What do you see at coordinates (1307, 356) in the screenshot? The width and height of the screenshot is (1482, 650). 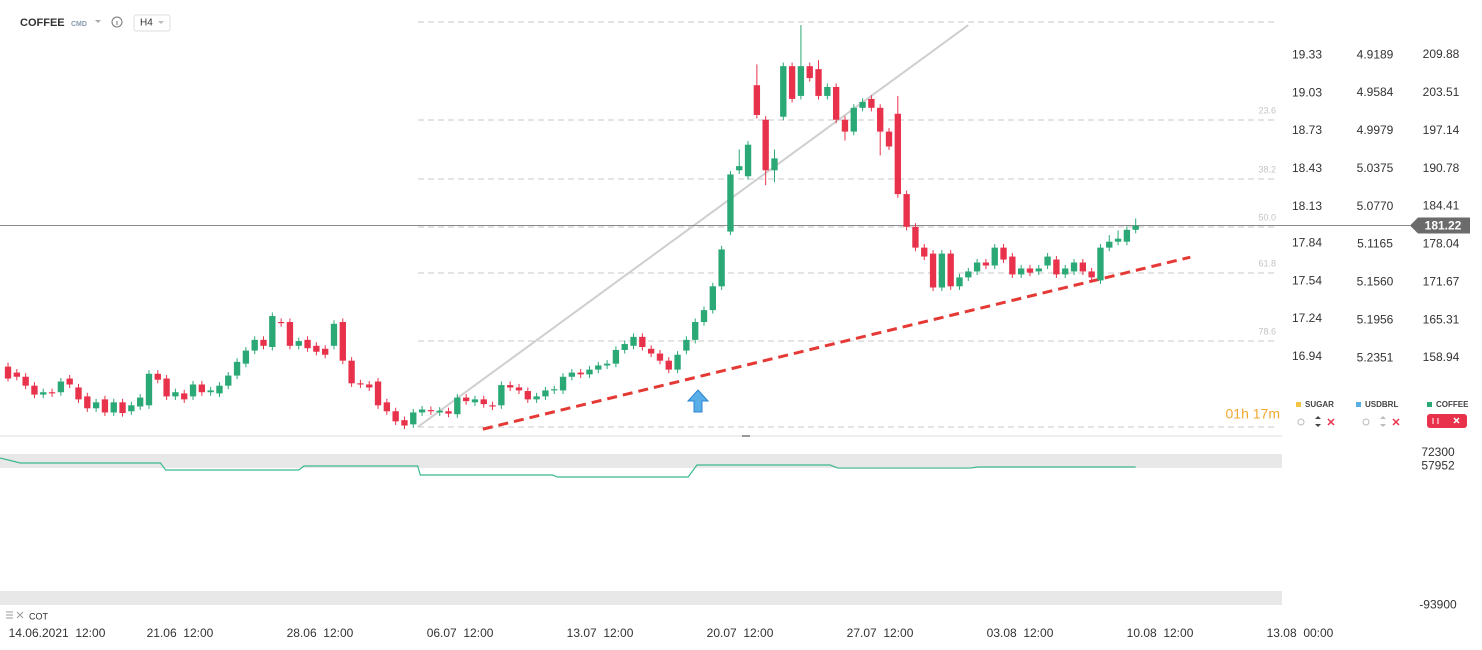 I see `secondary-tick-label: 16.94` at bounding box center [1307, 356].